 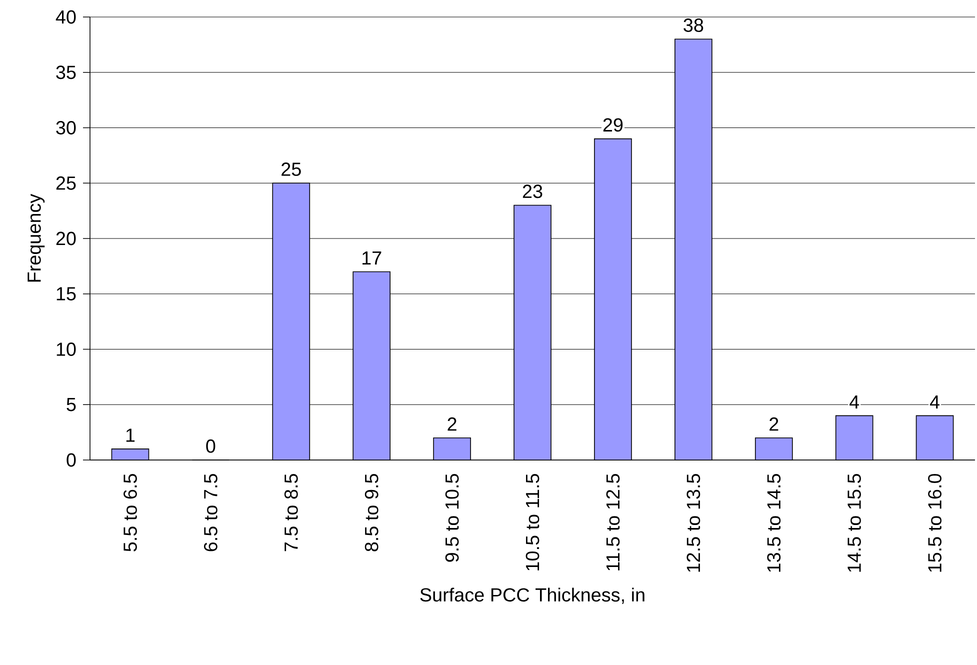 What do you see at coordinates (211, 513) in the screenshot?
I see `x-tick-label: 6.5 to 7.5` at bounding box center [211, 513].